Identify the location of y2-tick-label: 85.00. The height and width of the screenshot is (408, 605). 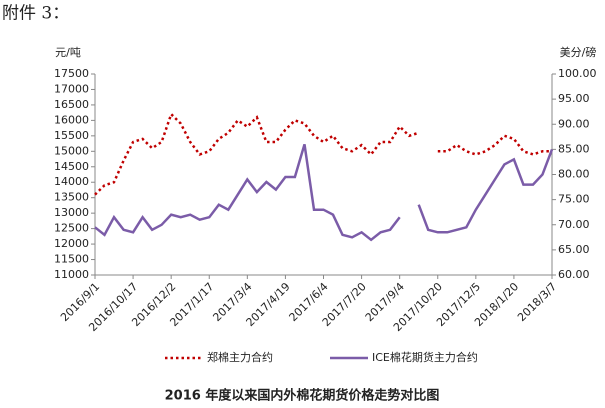
(574, 148).